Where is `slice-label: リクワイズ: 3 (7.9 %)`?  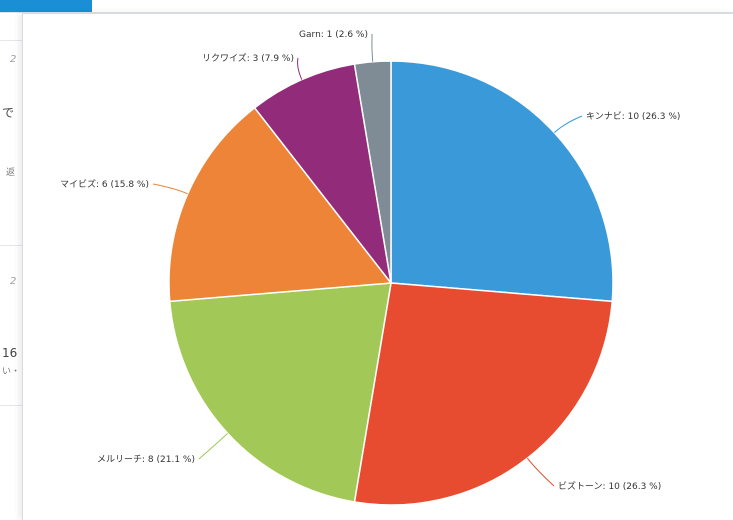 slice-label: リクワイズ: 3 (7.9 %) is located at coordinates (248, 58).